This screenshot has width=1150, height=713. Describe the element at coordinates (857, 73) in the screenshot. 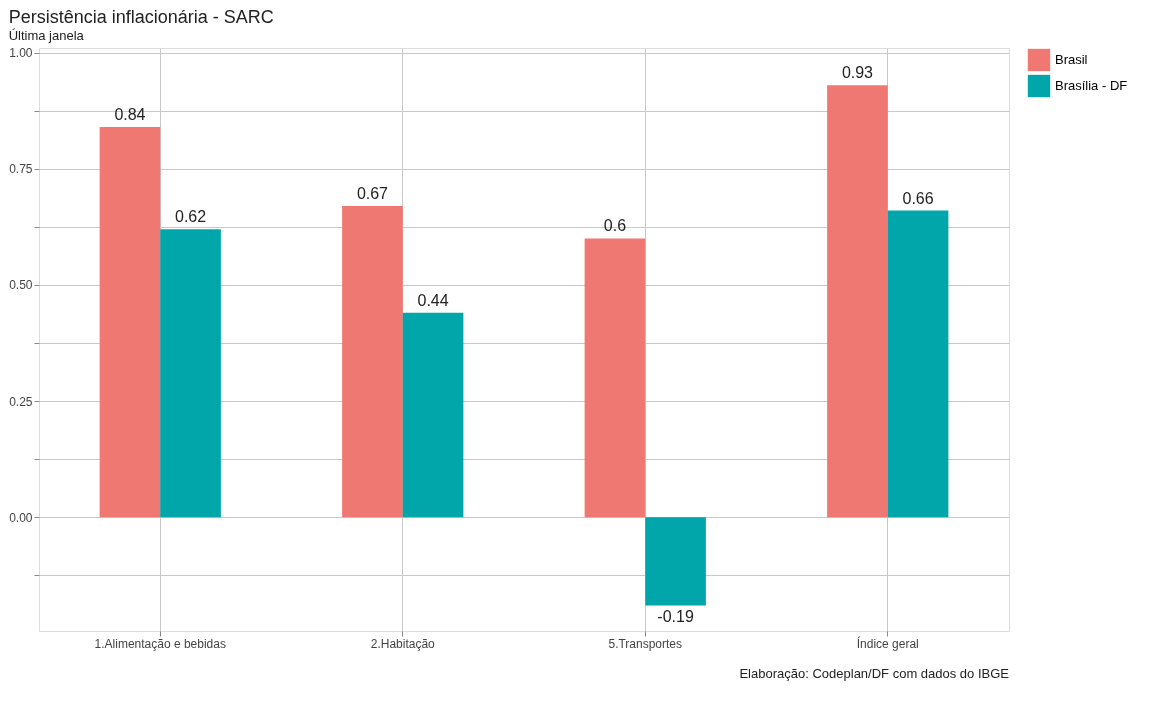

I see `data-label: 0.93` at that location.